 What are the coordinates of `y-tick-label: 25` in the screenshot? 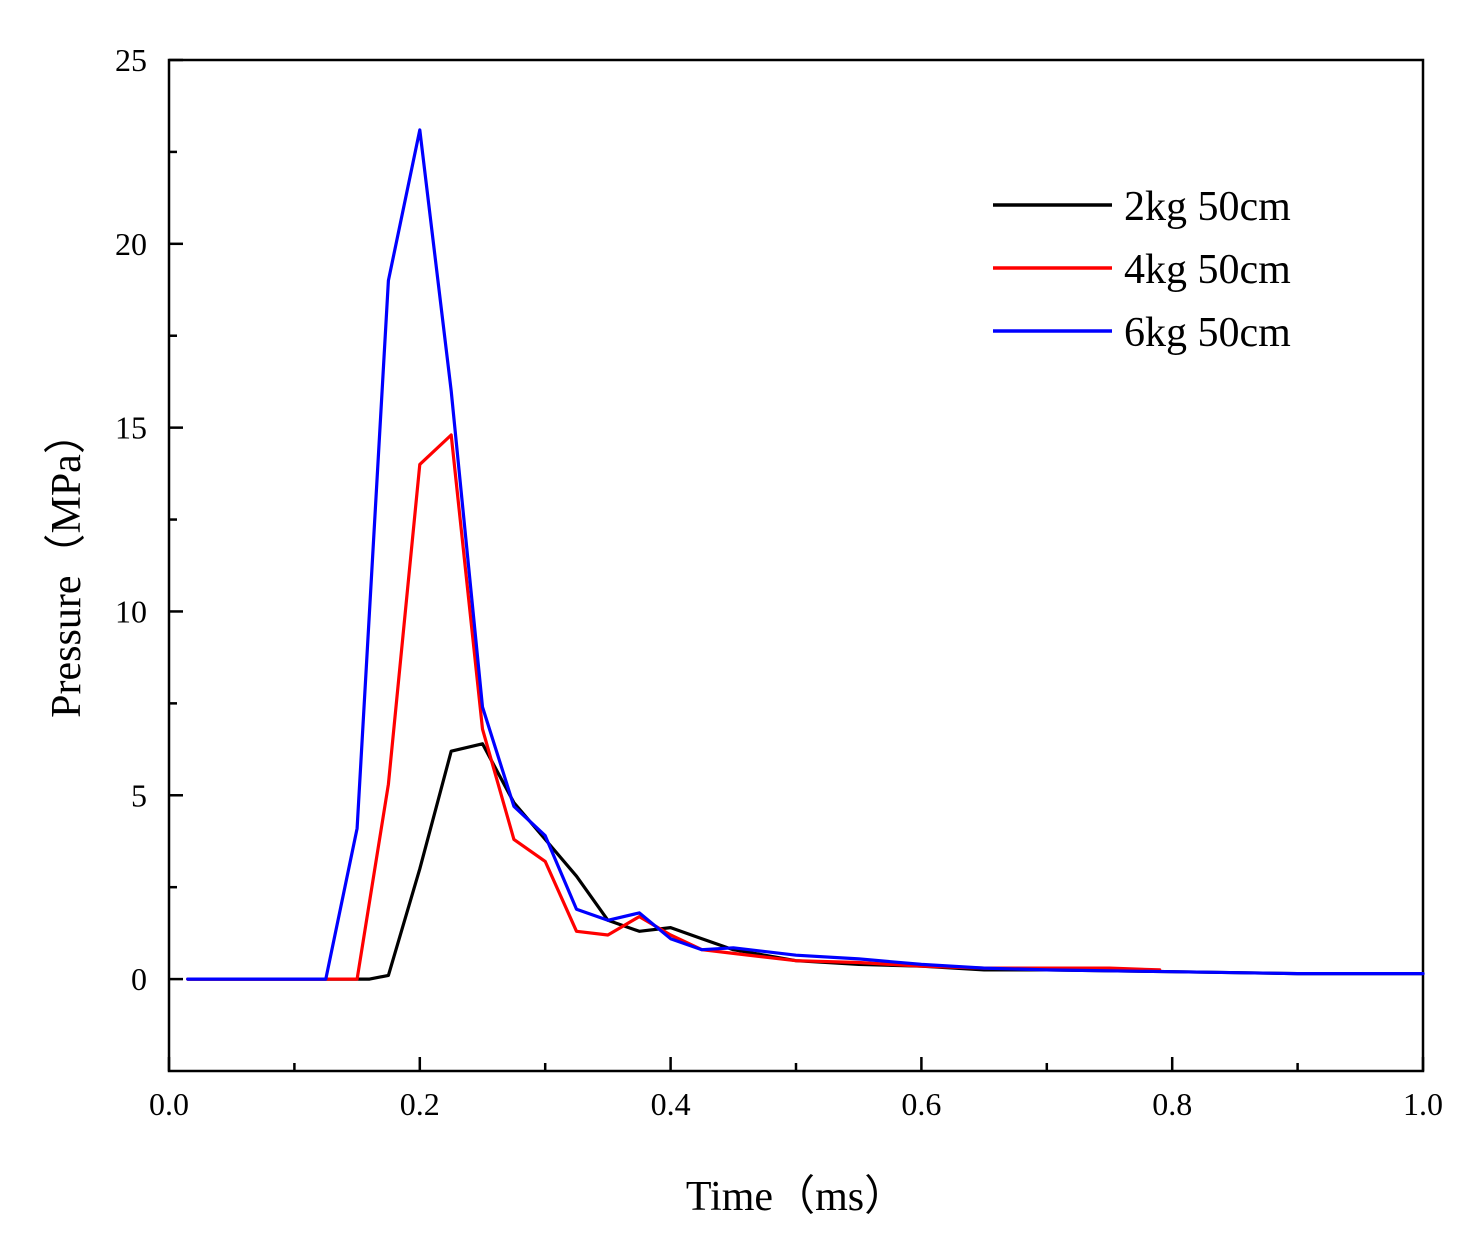 It's located at (131, 60).